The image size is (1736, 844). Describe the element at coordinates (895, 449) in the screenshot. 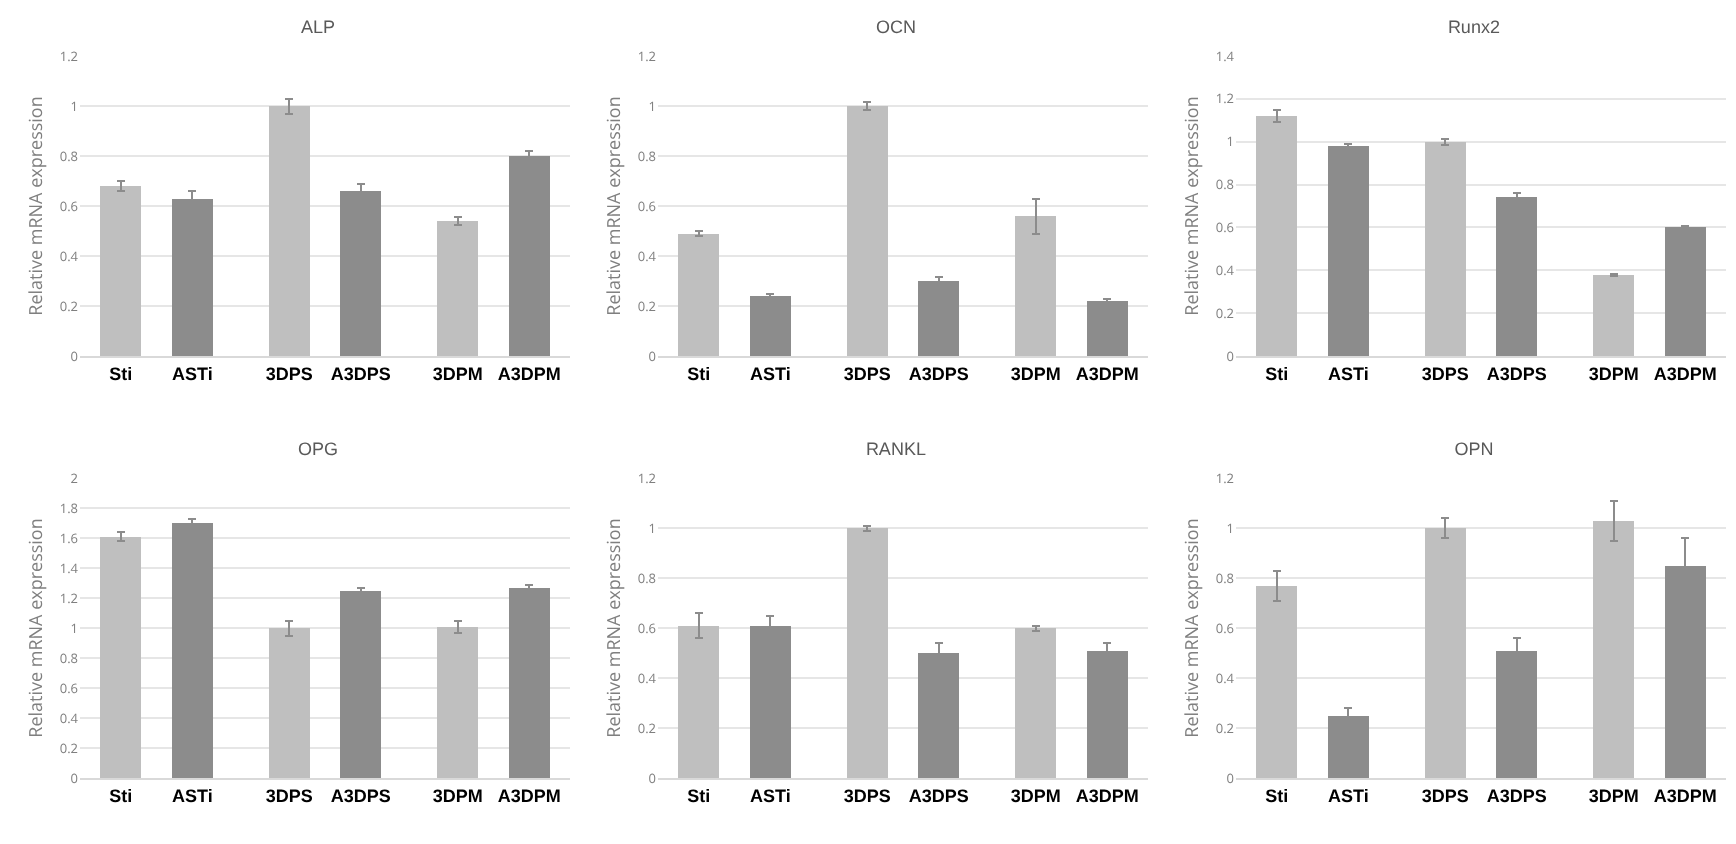

I see `chart-title: RANKL` at that location.